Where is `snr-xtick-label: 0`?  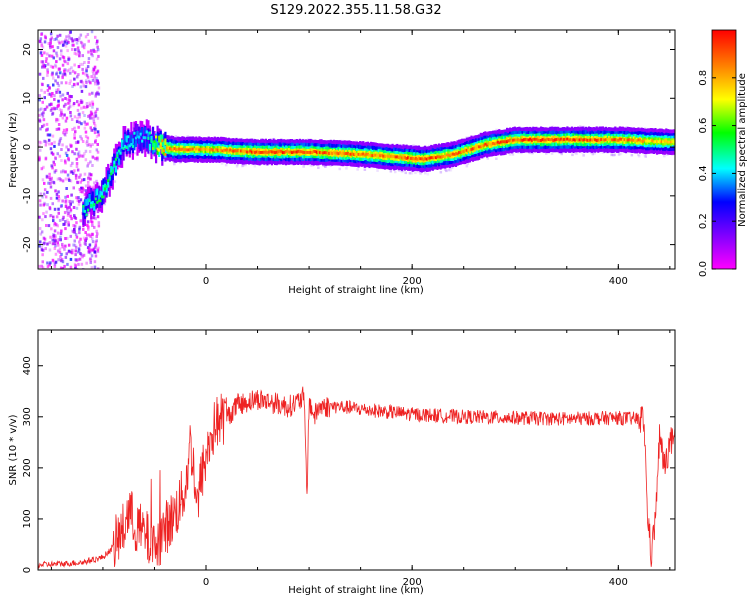 snr-xtick-label: 0 is located at coordinates (206, 582).